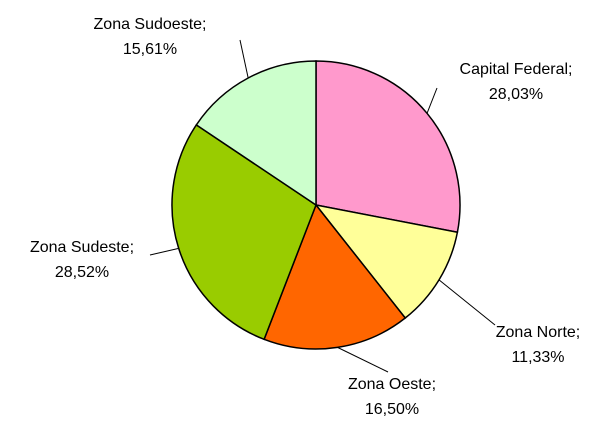 Image resolution: width=601 pixels, height=421 pixels. I want to click on slice-value-label: 28,03%, so click(516, 94).